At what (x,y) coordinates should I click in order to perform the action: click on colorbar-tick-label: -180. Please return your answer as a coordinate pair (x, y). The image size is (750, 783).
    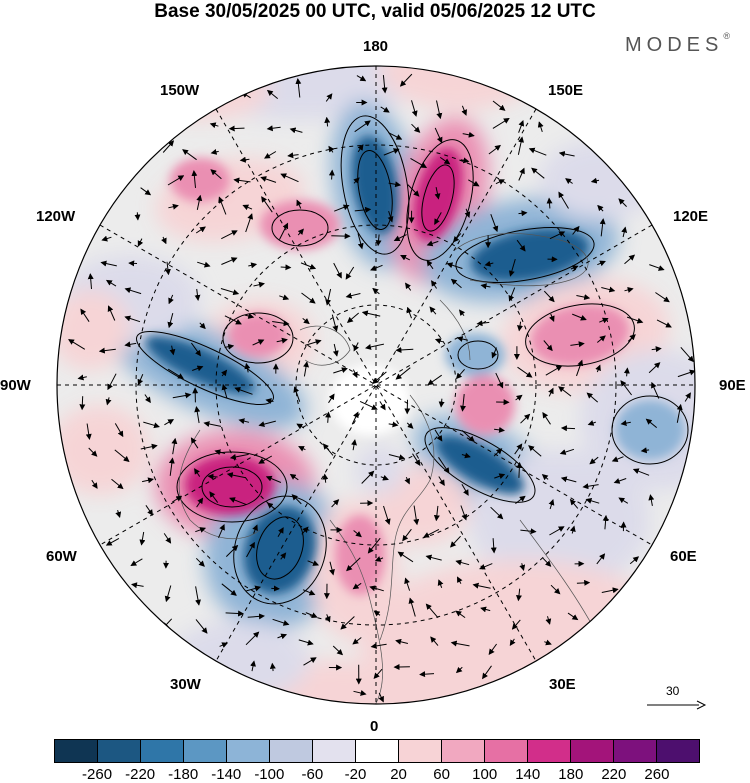
    Looking at the image, I should click on (183, 774).